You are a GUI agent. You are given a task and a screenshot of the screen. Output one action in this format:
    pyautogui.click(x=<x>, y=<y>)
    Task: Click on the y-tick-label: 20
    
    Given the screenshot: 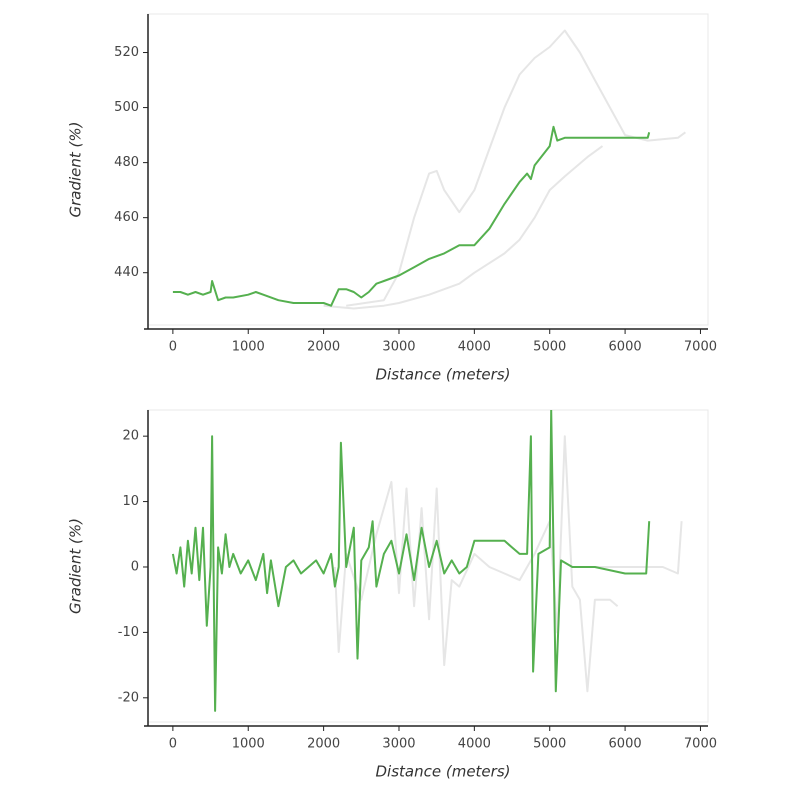 What is the action you would take?
    pyautogui.click(x=130, y=436)
    